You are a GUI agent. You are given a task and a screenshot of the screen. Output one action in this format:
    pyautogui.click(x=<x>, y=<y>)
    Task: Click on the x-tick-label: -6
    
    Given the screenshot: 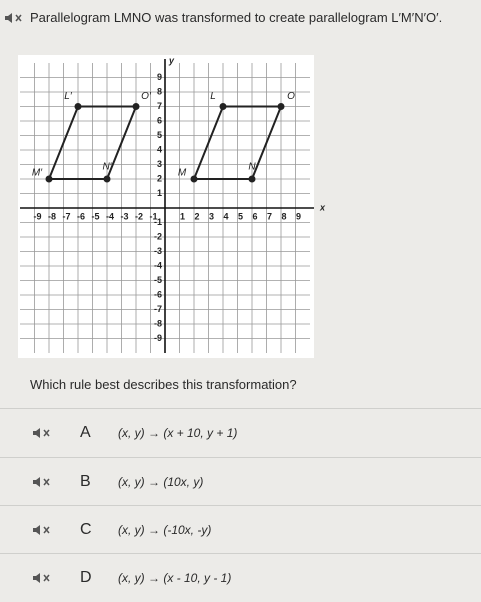 What is the action you would take?
    pyautogui.click(x=81, y=216)
    